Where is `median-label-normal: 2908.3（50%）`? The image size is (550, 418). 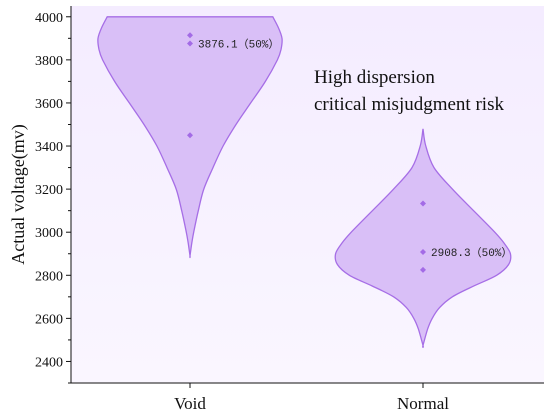
median-label-normal: 2908.3（50%） is located at coordinates (471, 253).